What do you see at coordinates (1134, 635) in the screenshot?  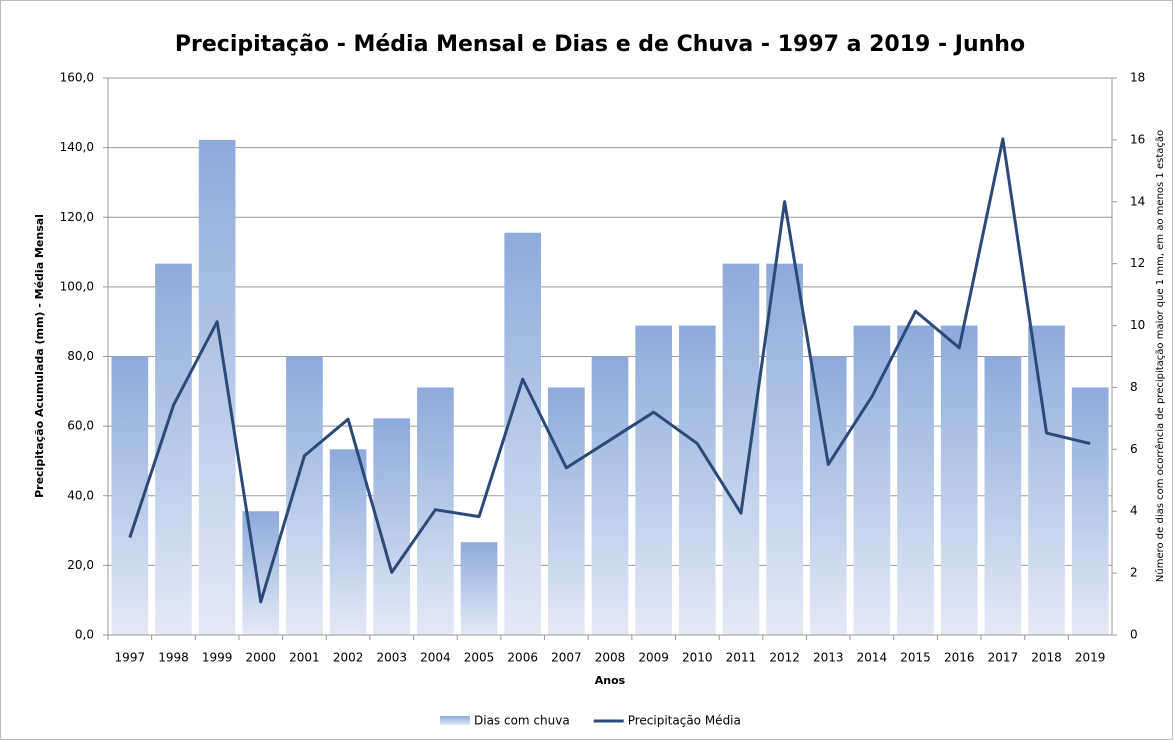 I see `y2-tick-label: 0` at bounding box center [1134, 635].